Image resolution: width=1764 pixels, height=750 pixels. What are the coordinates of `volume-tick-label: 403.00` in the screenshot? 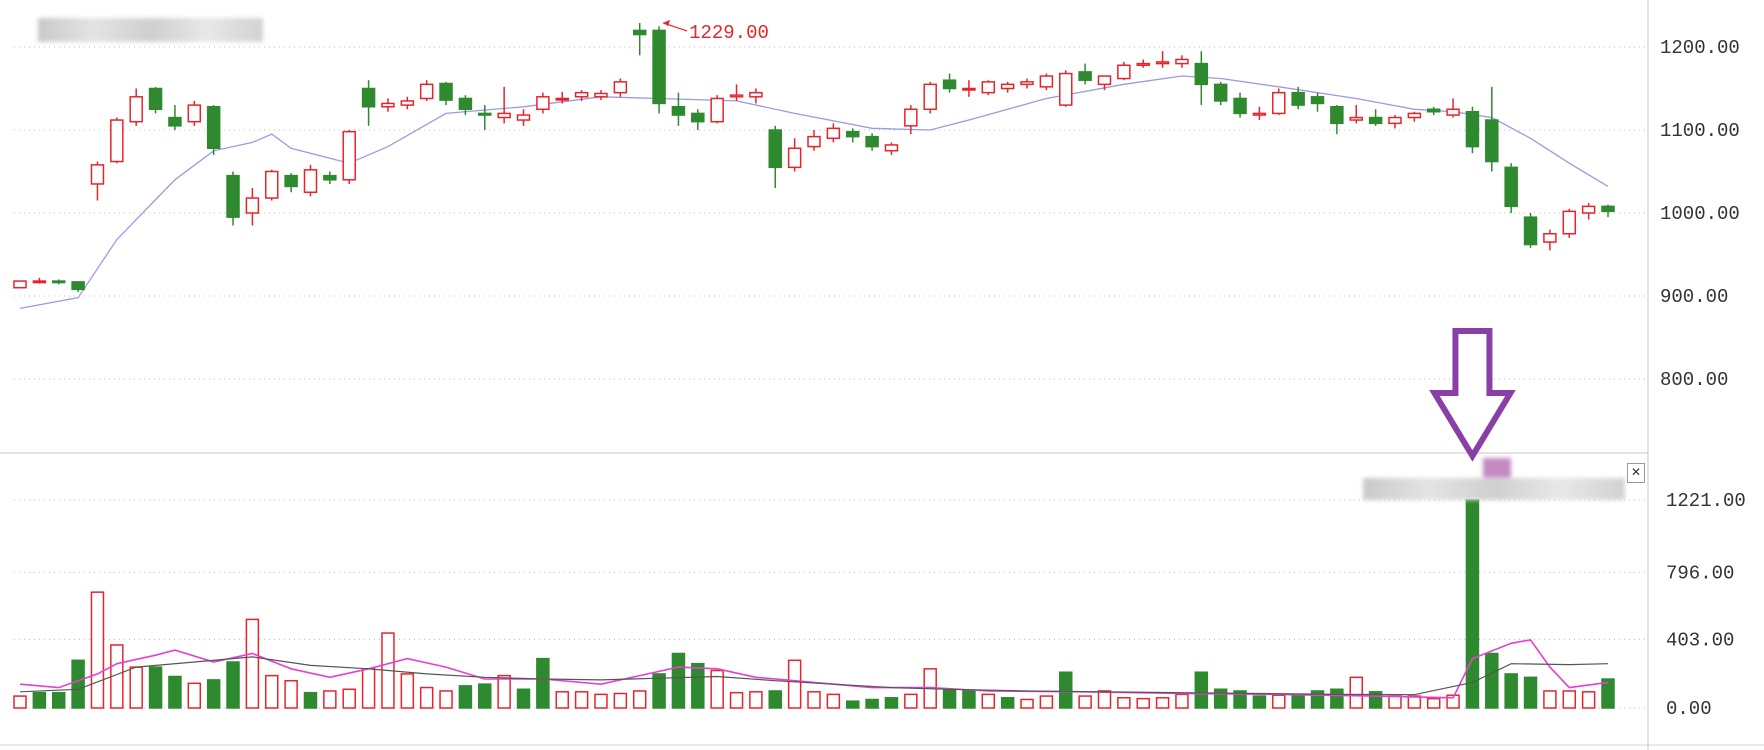 It's located at (1700, 640).